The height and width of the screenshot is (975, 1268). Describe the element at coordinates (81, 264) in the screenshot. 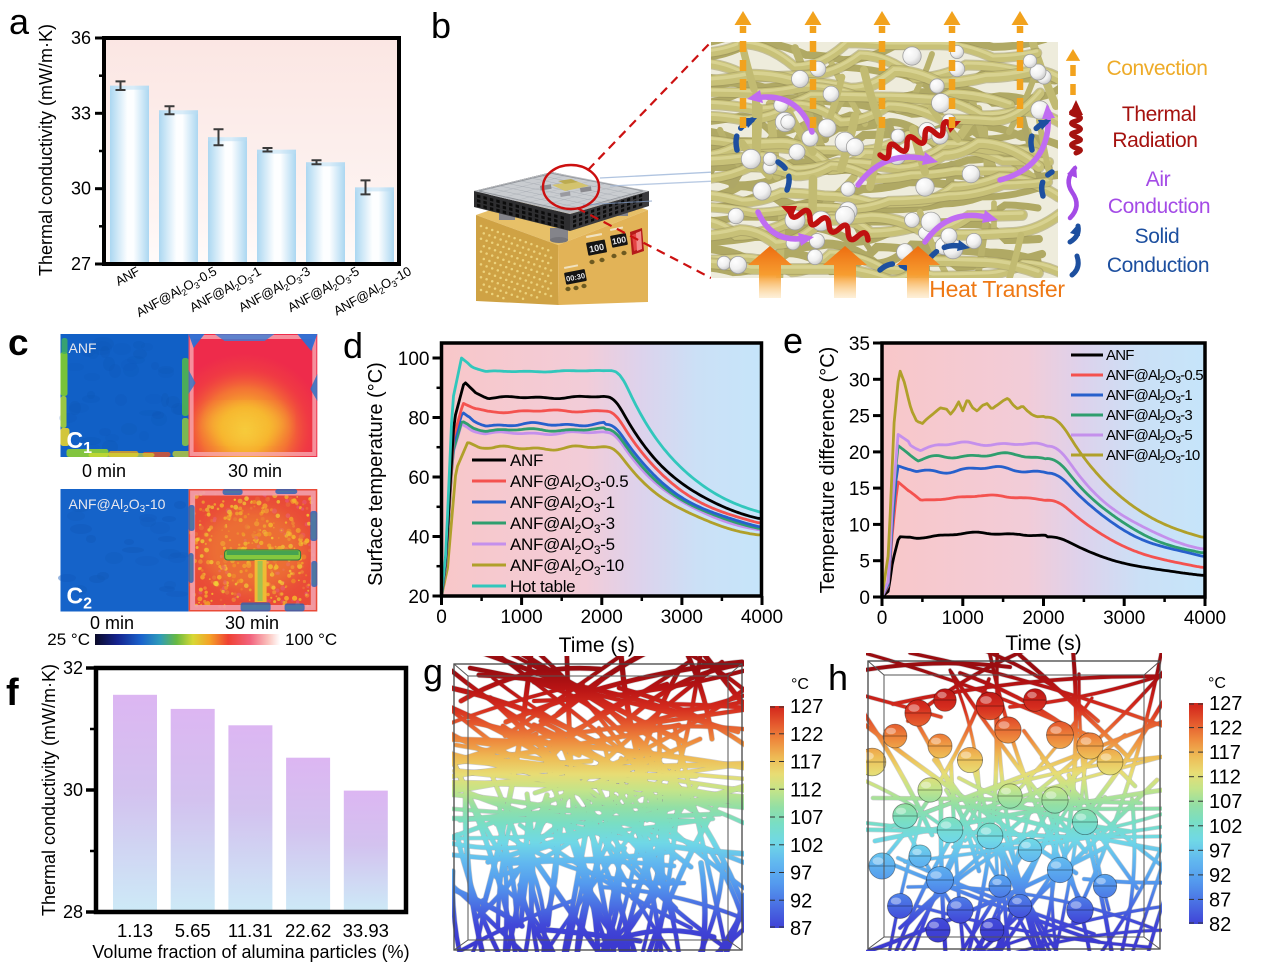

I see `svg-text: 27` at that location.